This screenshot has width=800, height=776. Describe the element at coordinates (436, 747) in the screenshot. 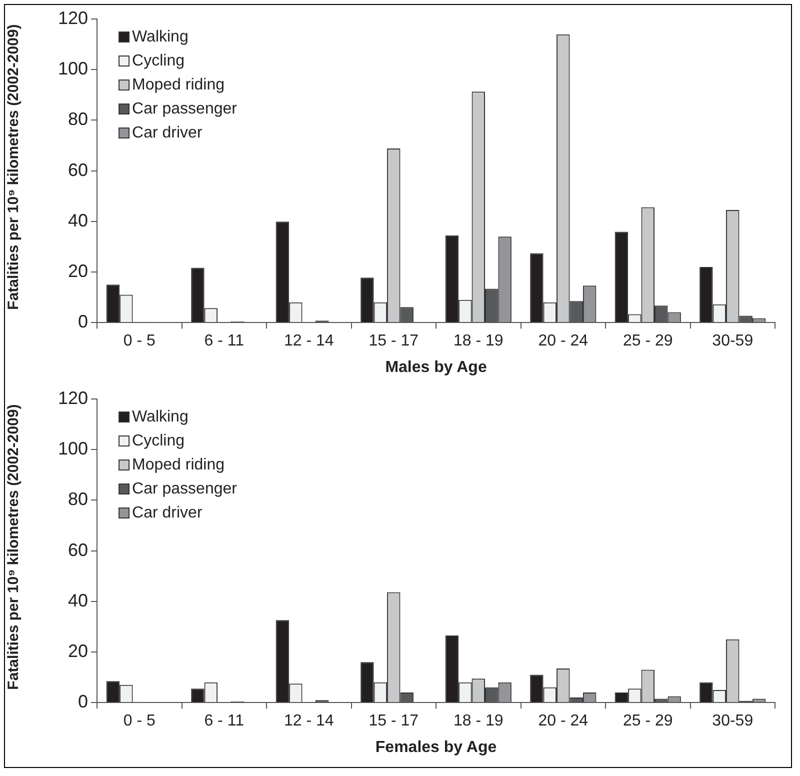

I see `x-axis-title: Females by Age` at that location.